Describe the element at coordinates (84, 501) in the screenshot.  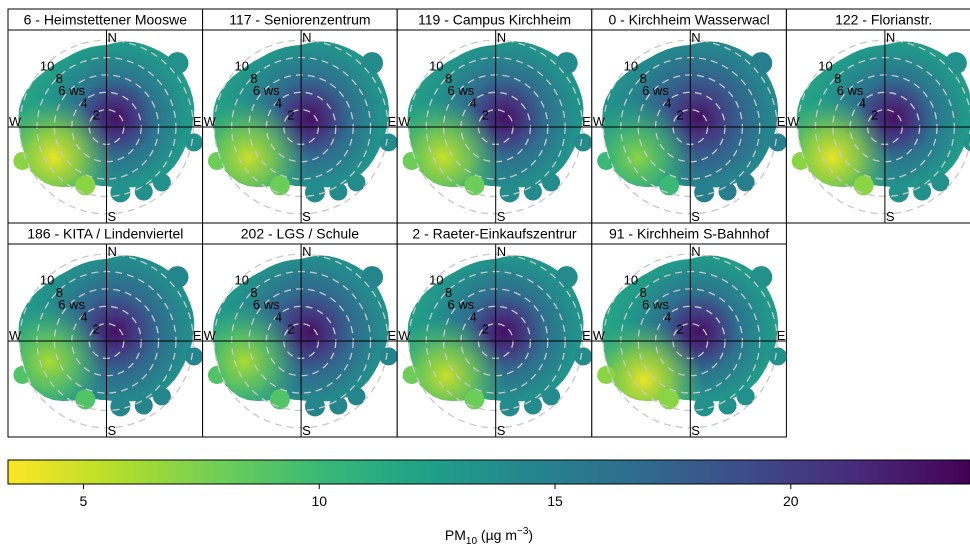
I see `colorbar-tick-label: 5` at that location.